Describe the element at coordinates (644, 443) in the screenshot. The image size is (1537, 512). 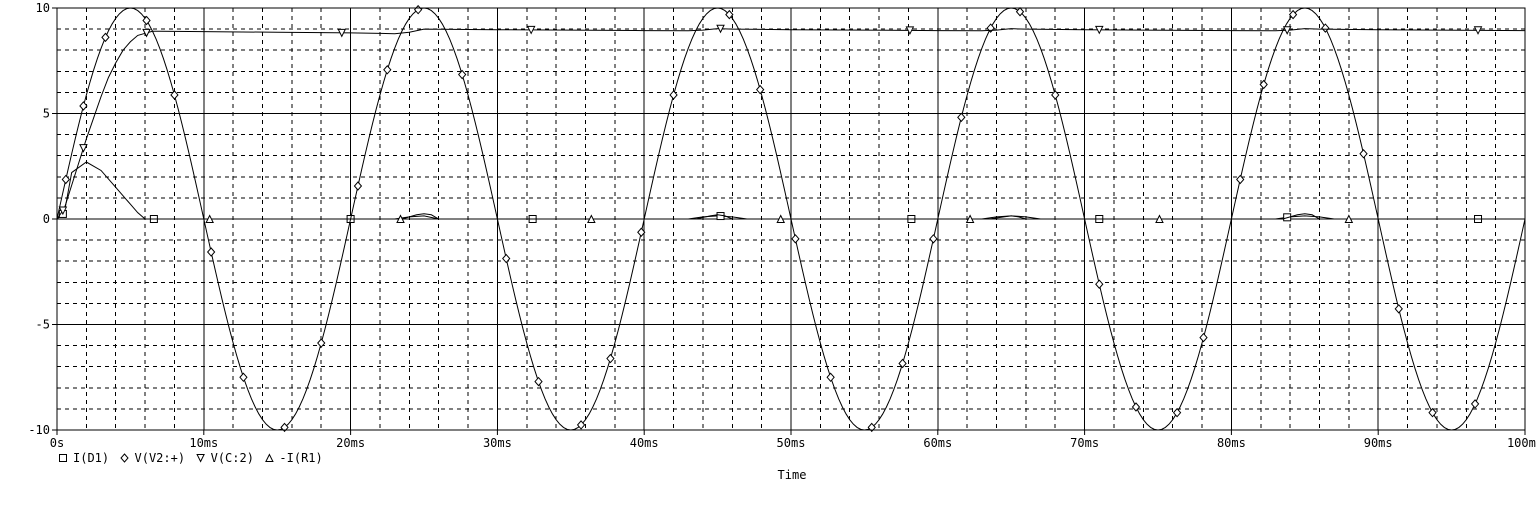
I see `x-tick-label: 40ms` at that location.